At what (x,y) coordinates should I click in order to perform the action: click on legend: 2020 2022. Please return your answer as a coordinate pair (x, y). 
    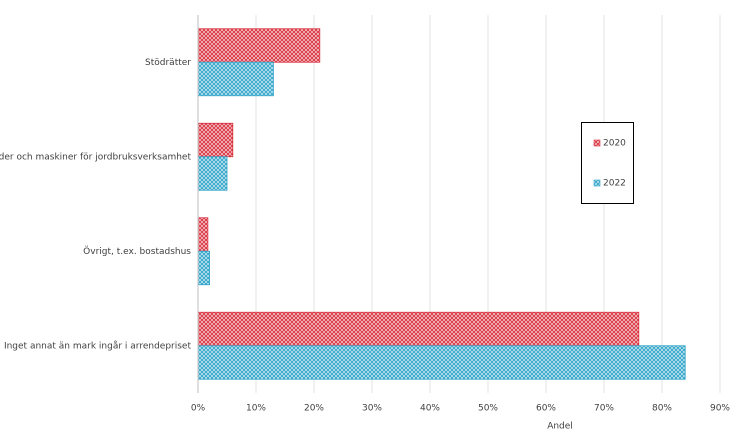
    Looking at the image, I should click on (607, 163).